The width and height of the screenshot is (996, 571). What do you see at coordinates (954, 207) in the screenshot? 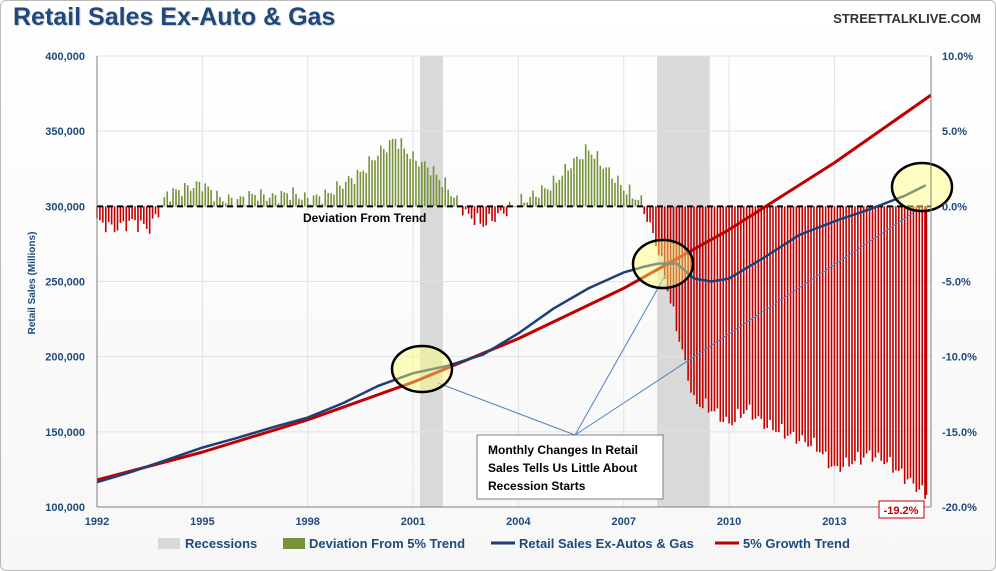
I see `y2-tick-label: 0.0%` at bounding box center [954, 207].